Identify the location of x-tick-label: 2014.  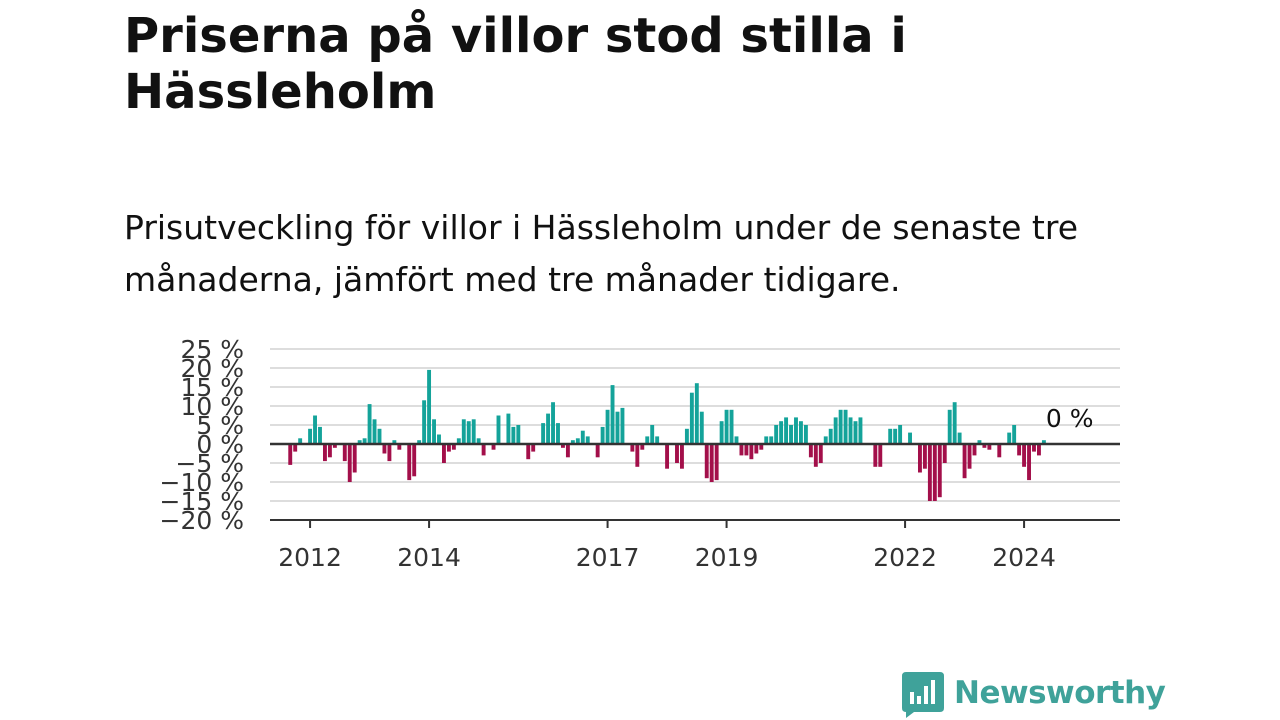
(429, 557).